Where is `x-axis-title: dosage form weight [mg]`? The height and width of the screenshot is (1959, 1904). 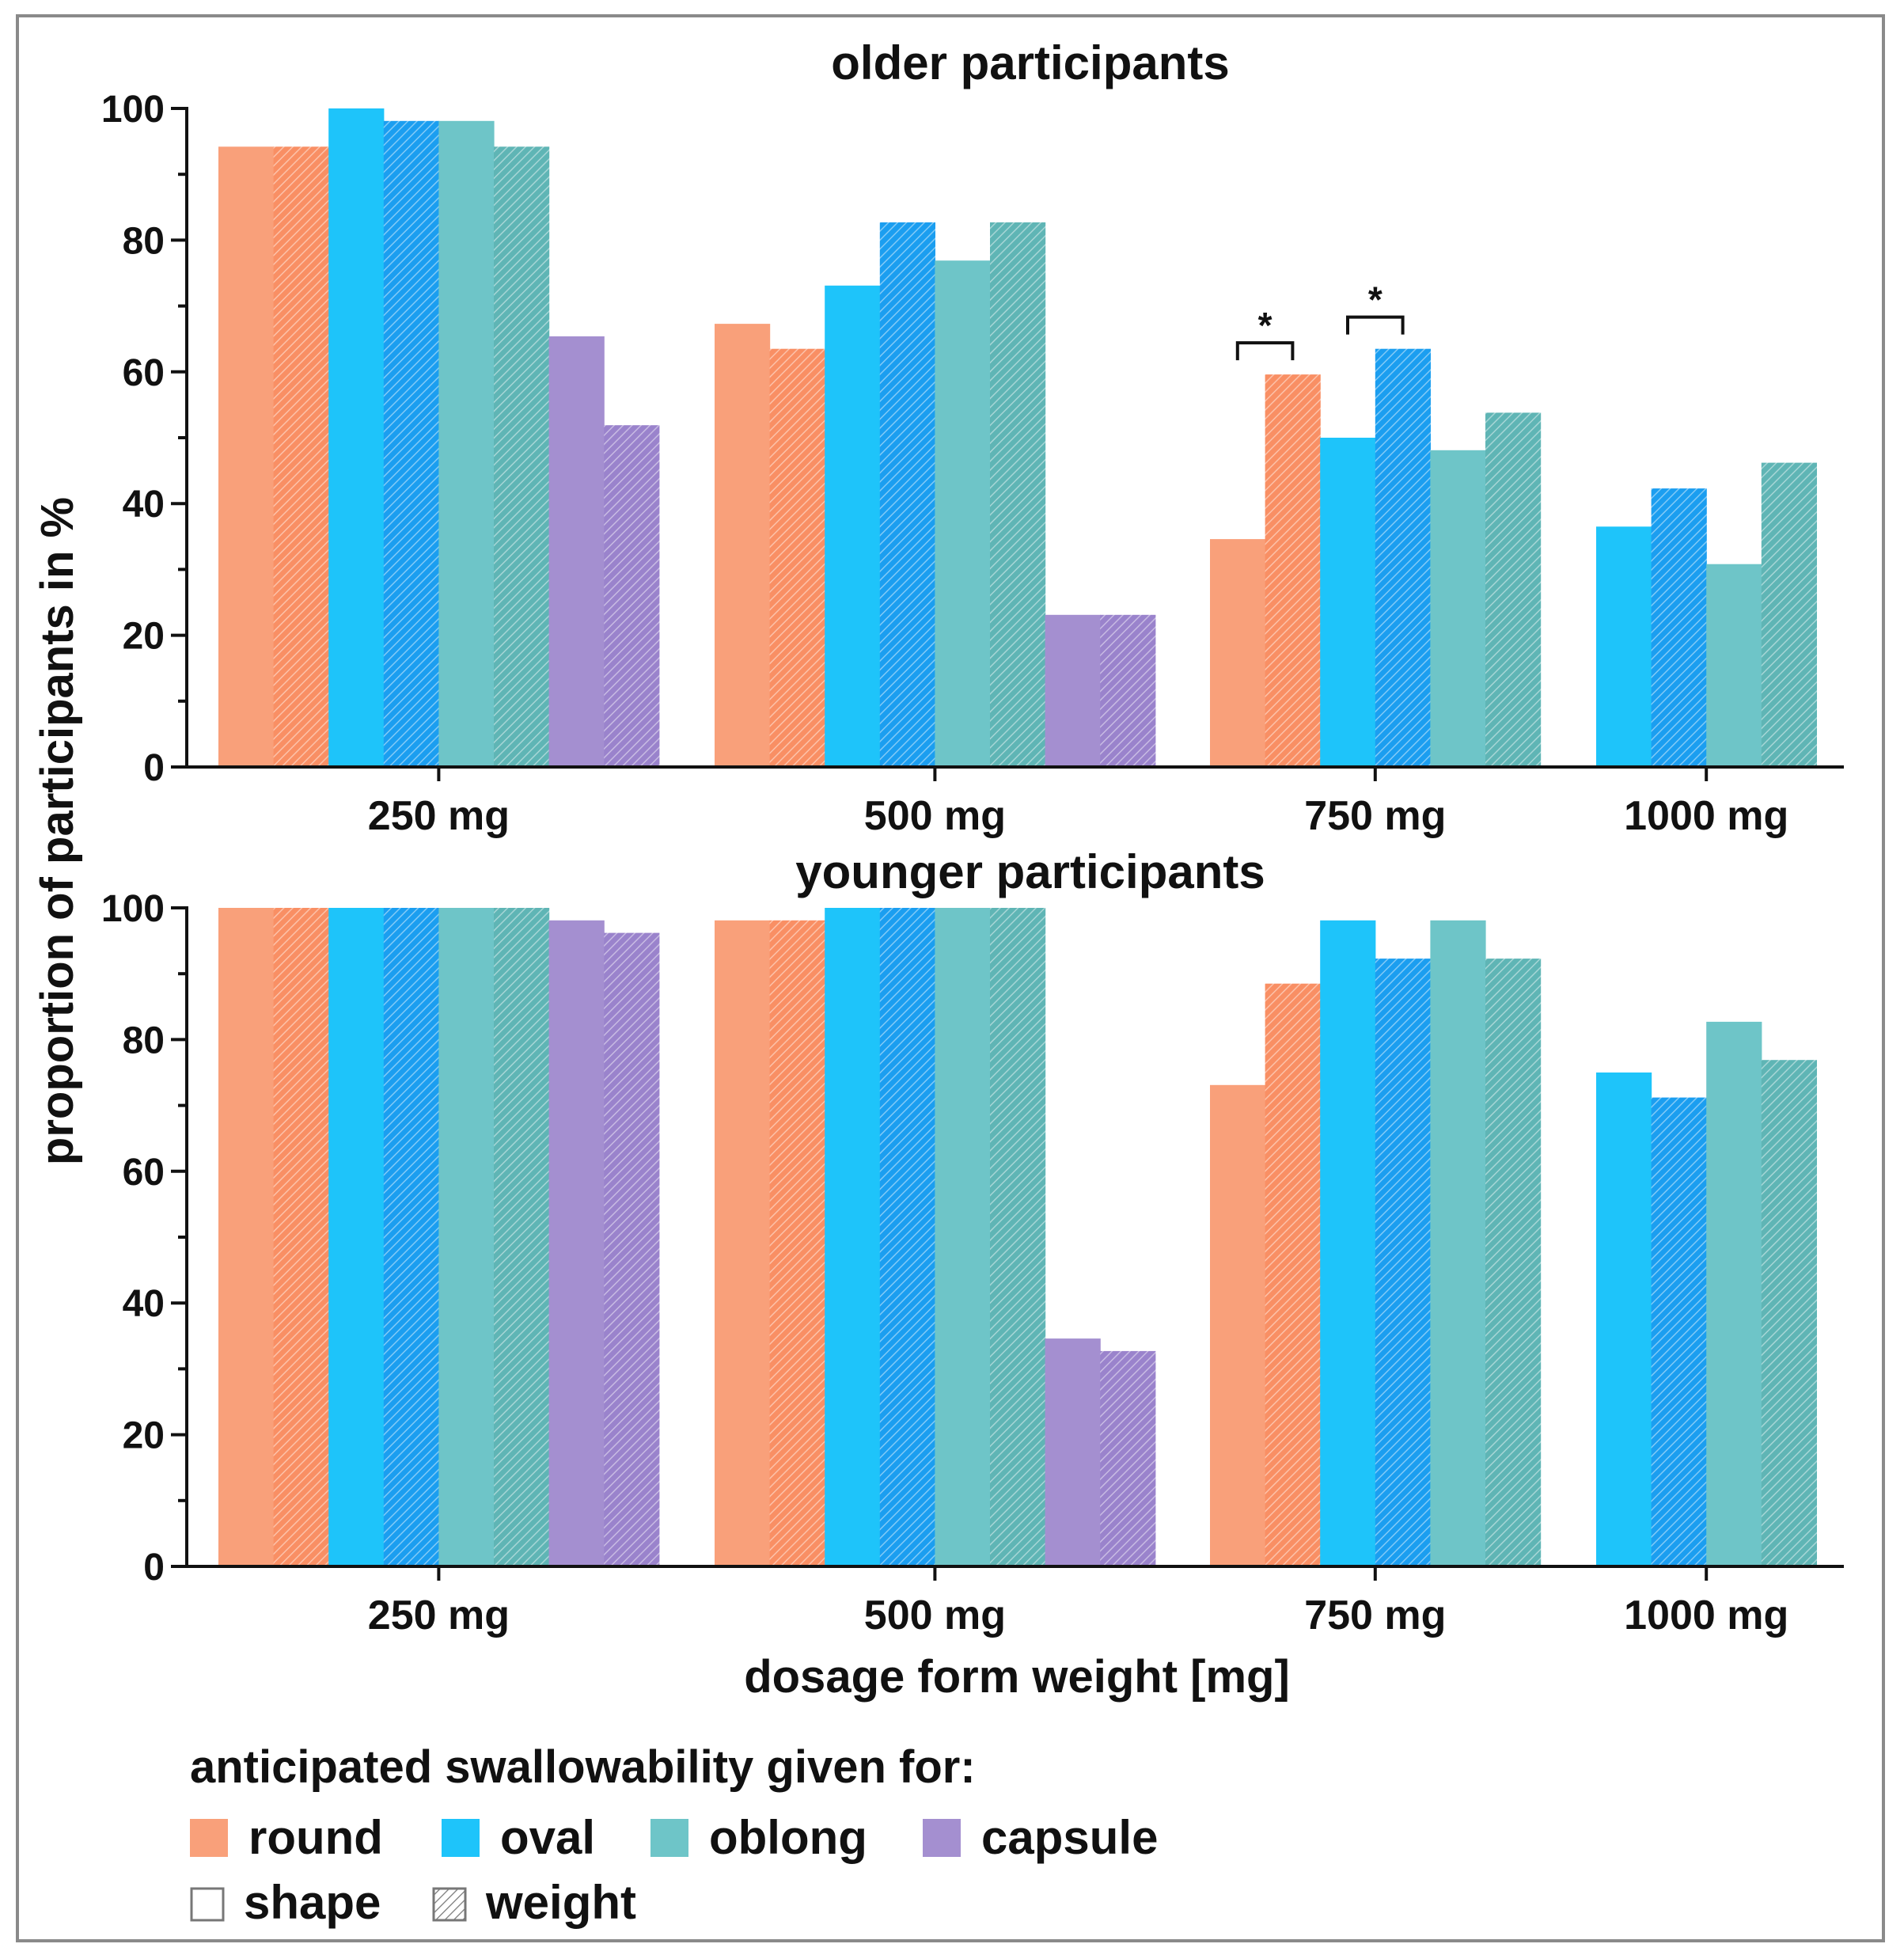
x-axis-title: dosage form weight [mg] is located at coordinates (1017, 1677).